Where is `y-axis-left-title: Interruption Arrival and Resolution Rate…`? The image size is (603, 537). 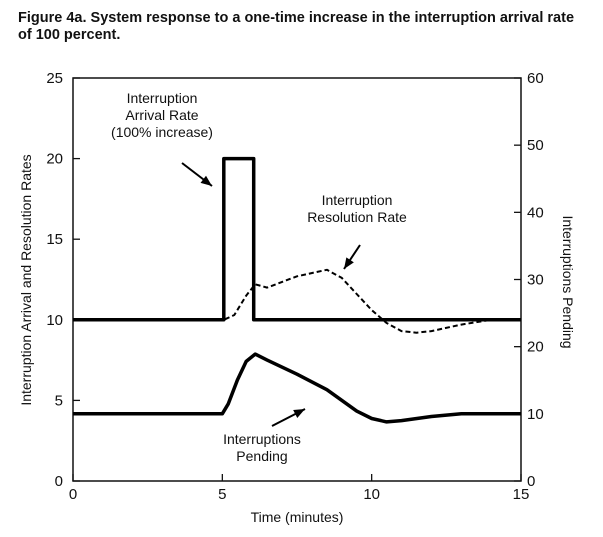
y-axis-left-title: Interruption Arrival and Resolution Rate… is located at coordinates (26, 279).